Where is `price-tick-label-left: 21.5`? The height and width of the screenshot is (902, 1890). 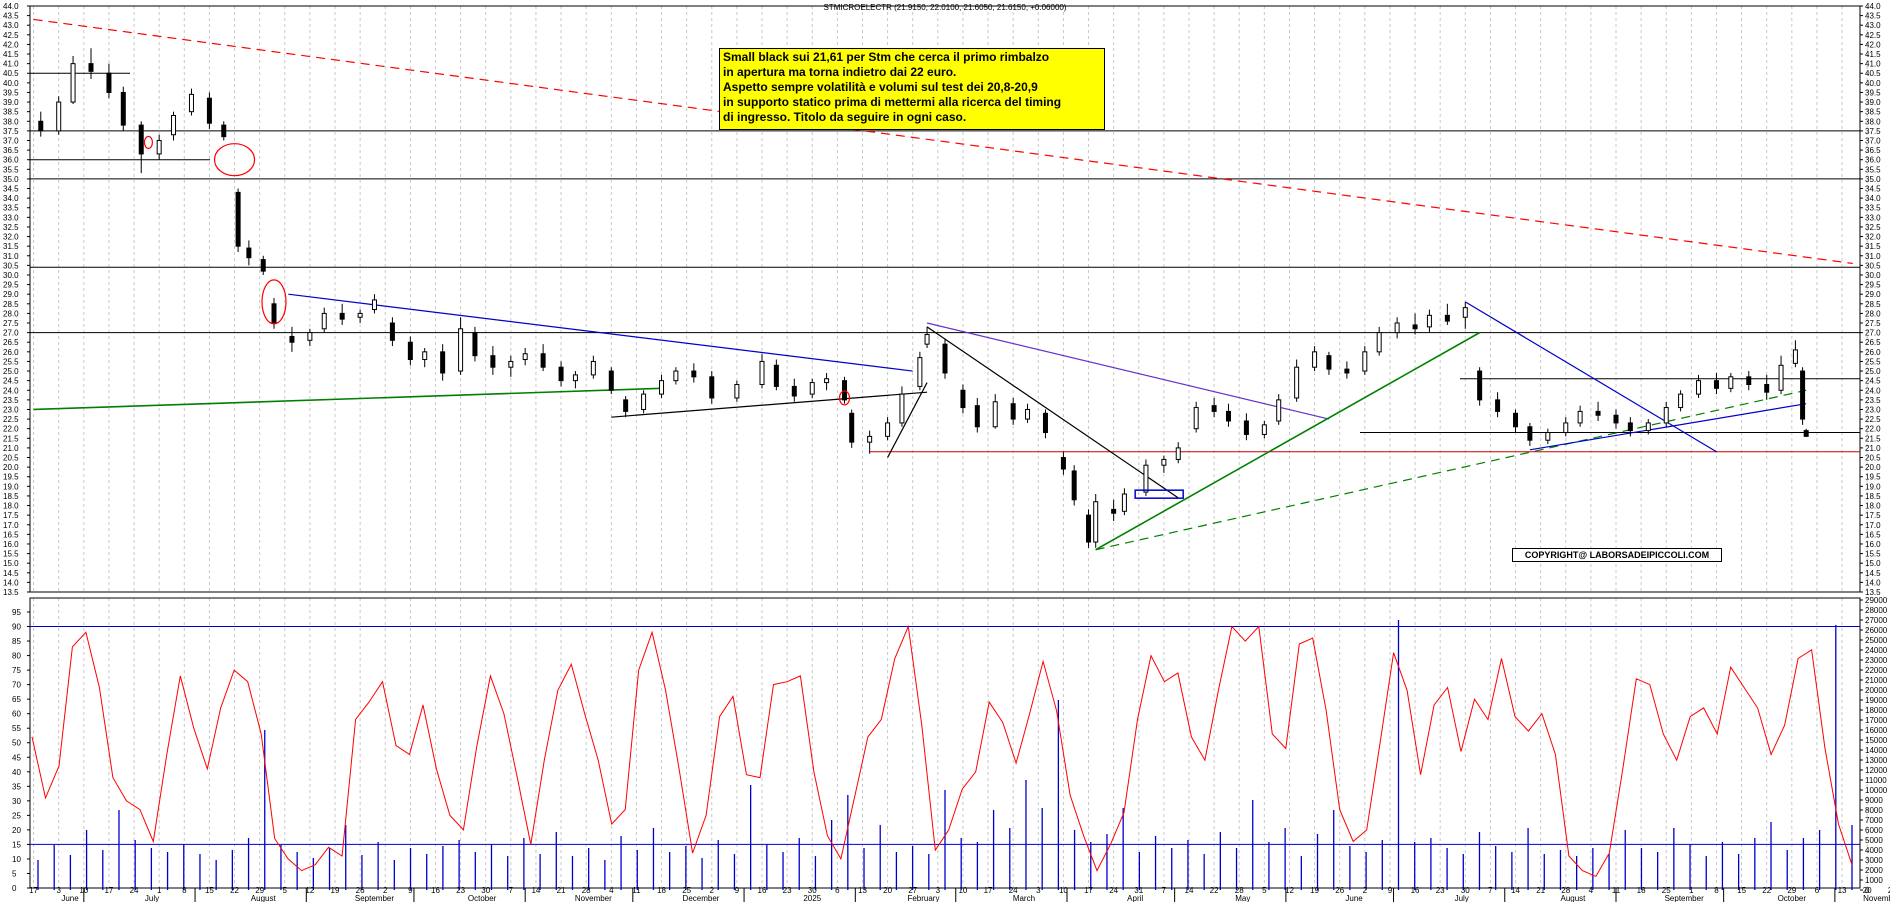
price-tick-label-left: 21.5 is located at coordinates (11, 438).